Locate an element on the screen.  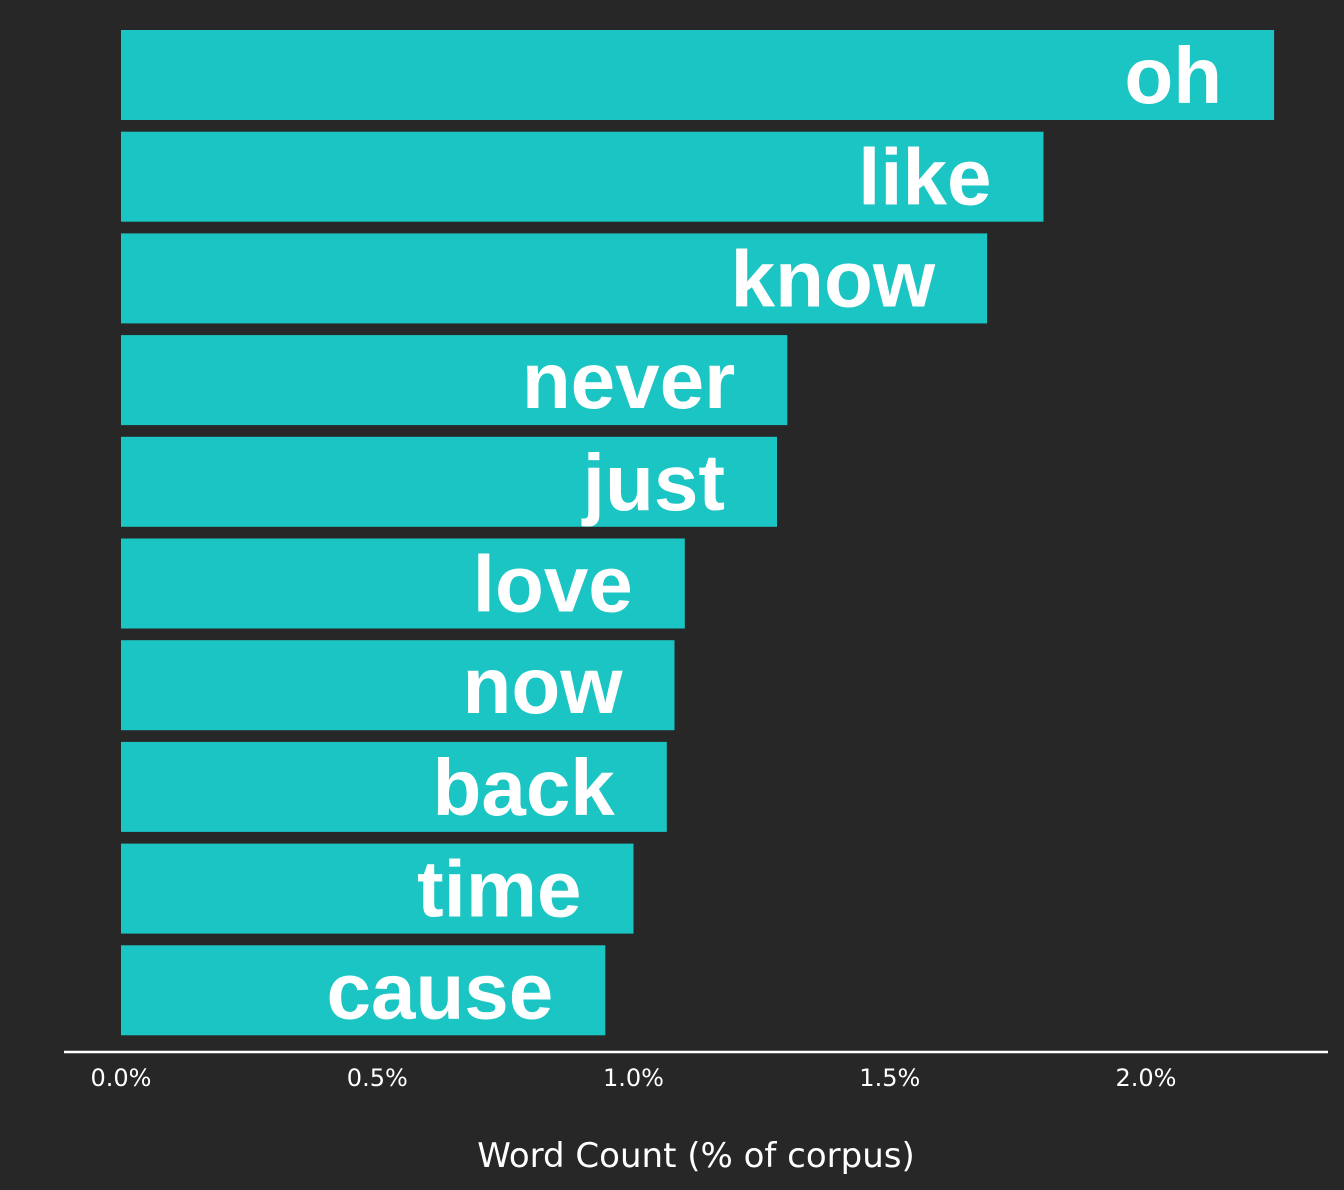
bar-cause is located at coordinates (363, 990).